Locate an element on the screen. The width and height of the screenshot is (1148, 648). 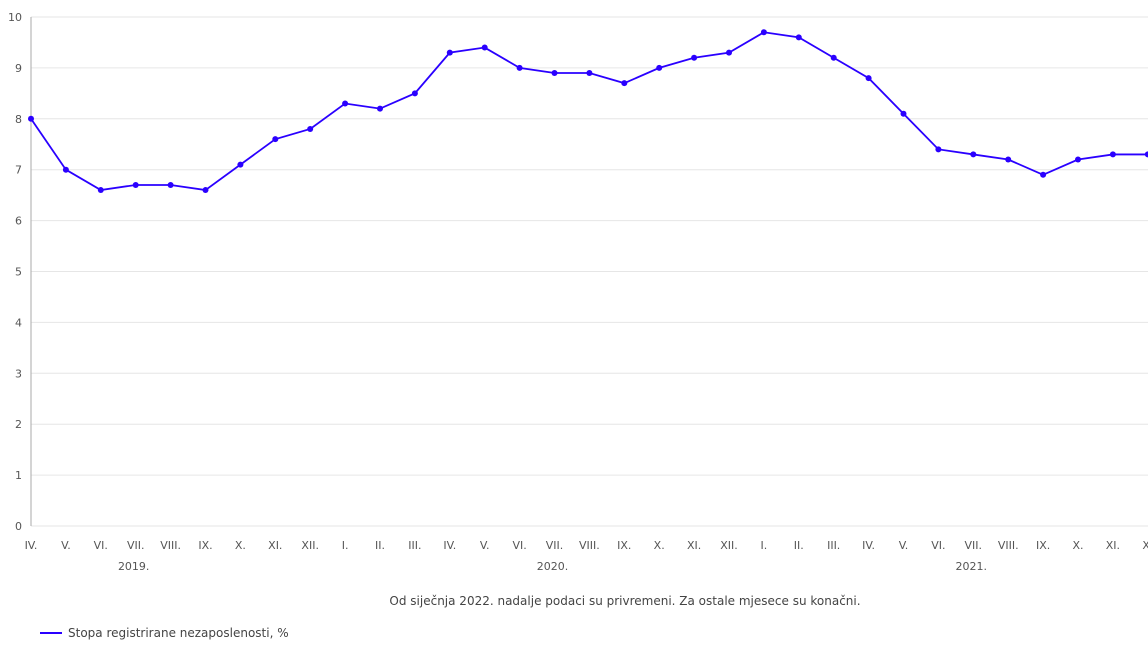
y-tick-label: 2 is located at coordinates (18, 424).